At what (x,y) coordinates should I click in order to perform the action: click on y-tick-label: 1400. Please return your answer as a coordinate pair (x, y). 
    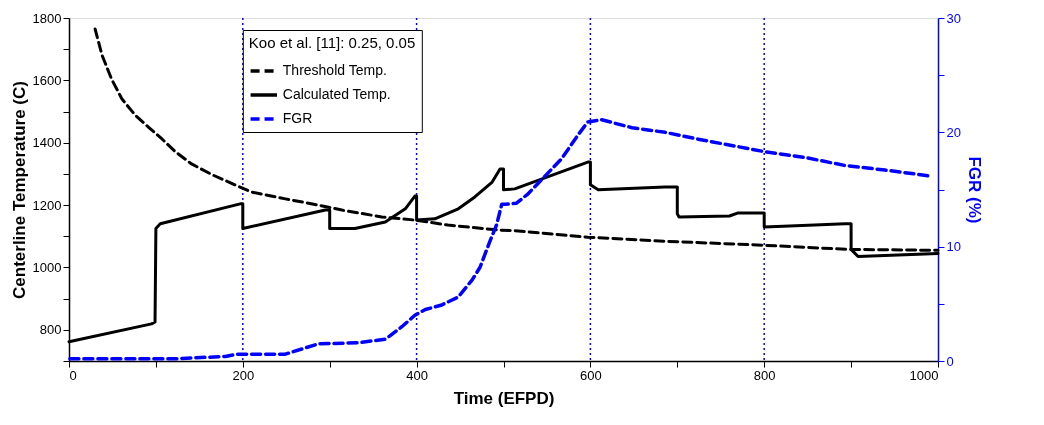
    Looking at the image, I should click on (47, 143).